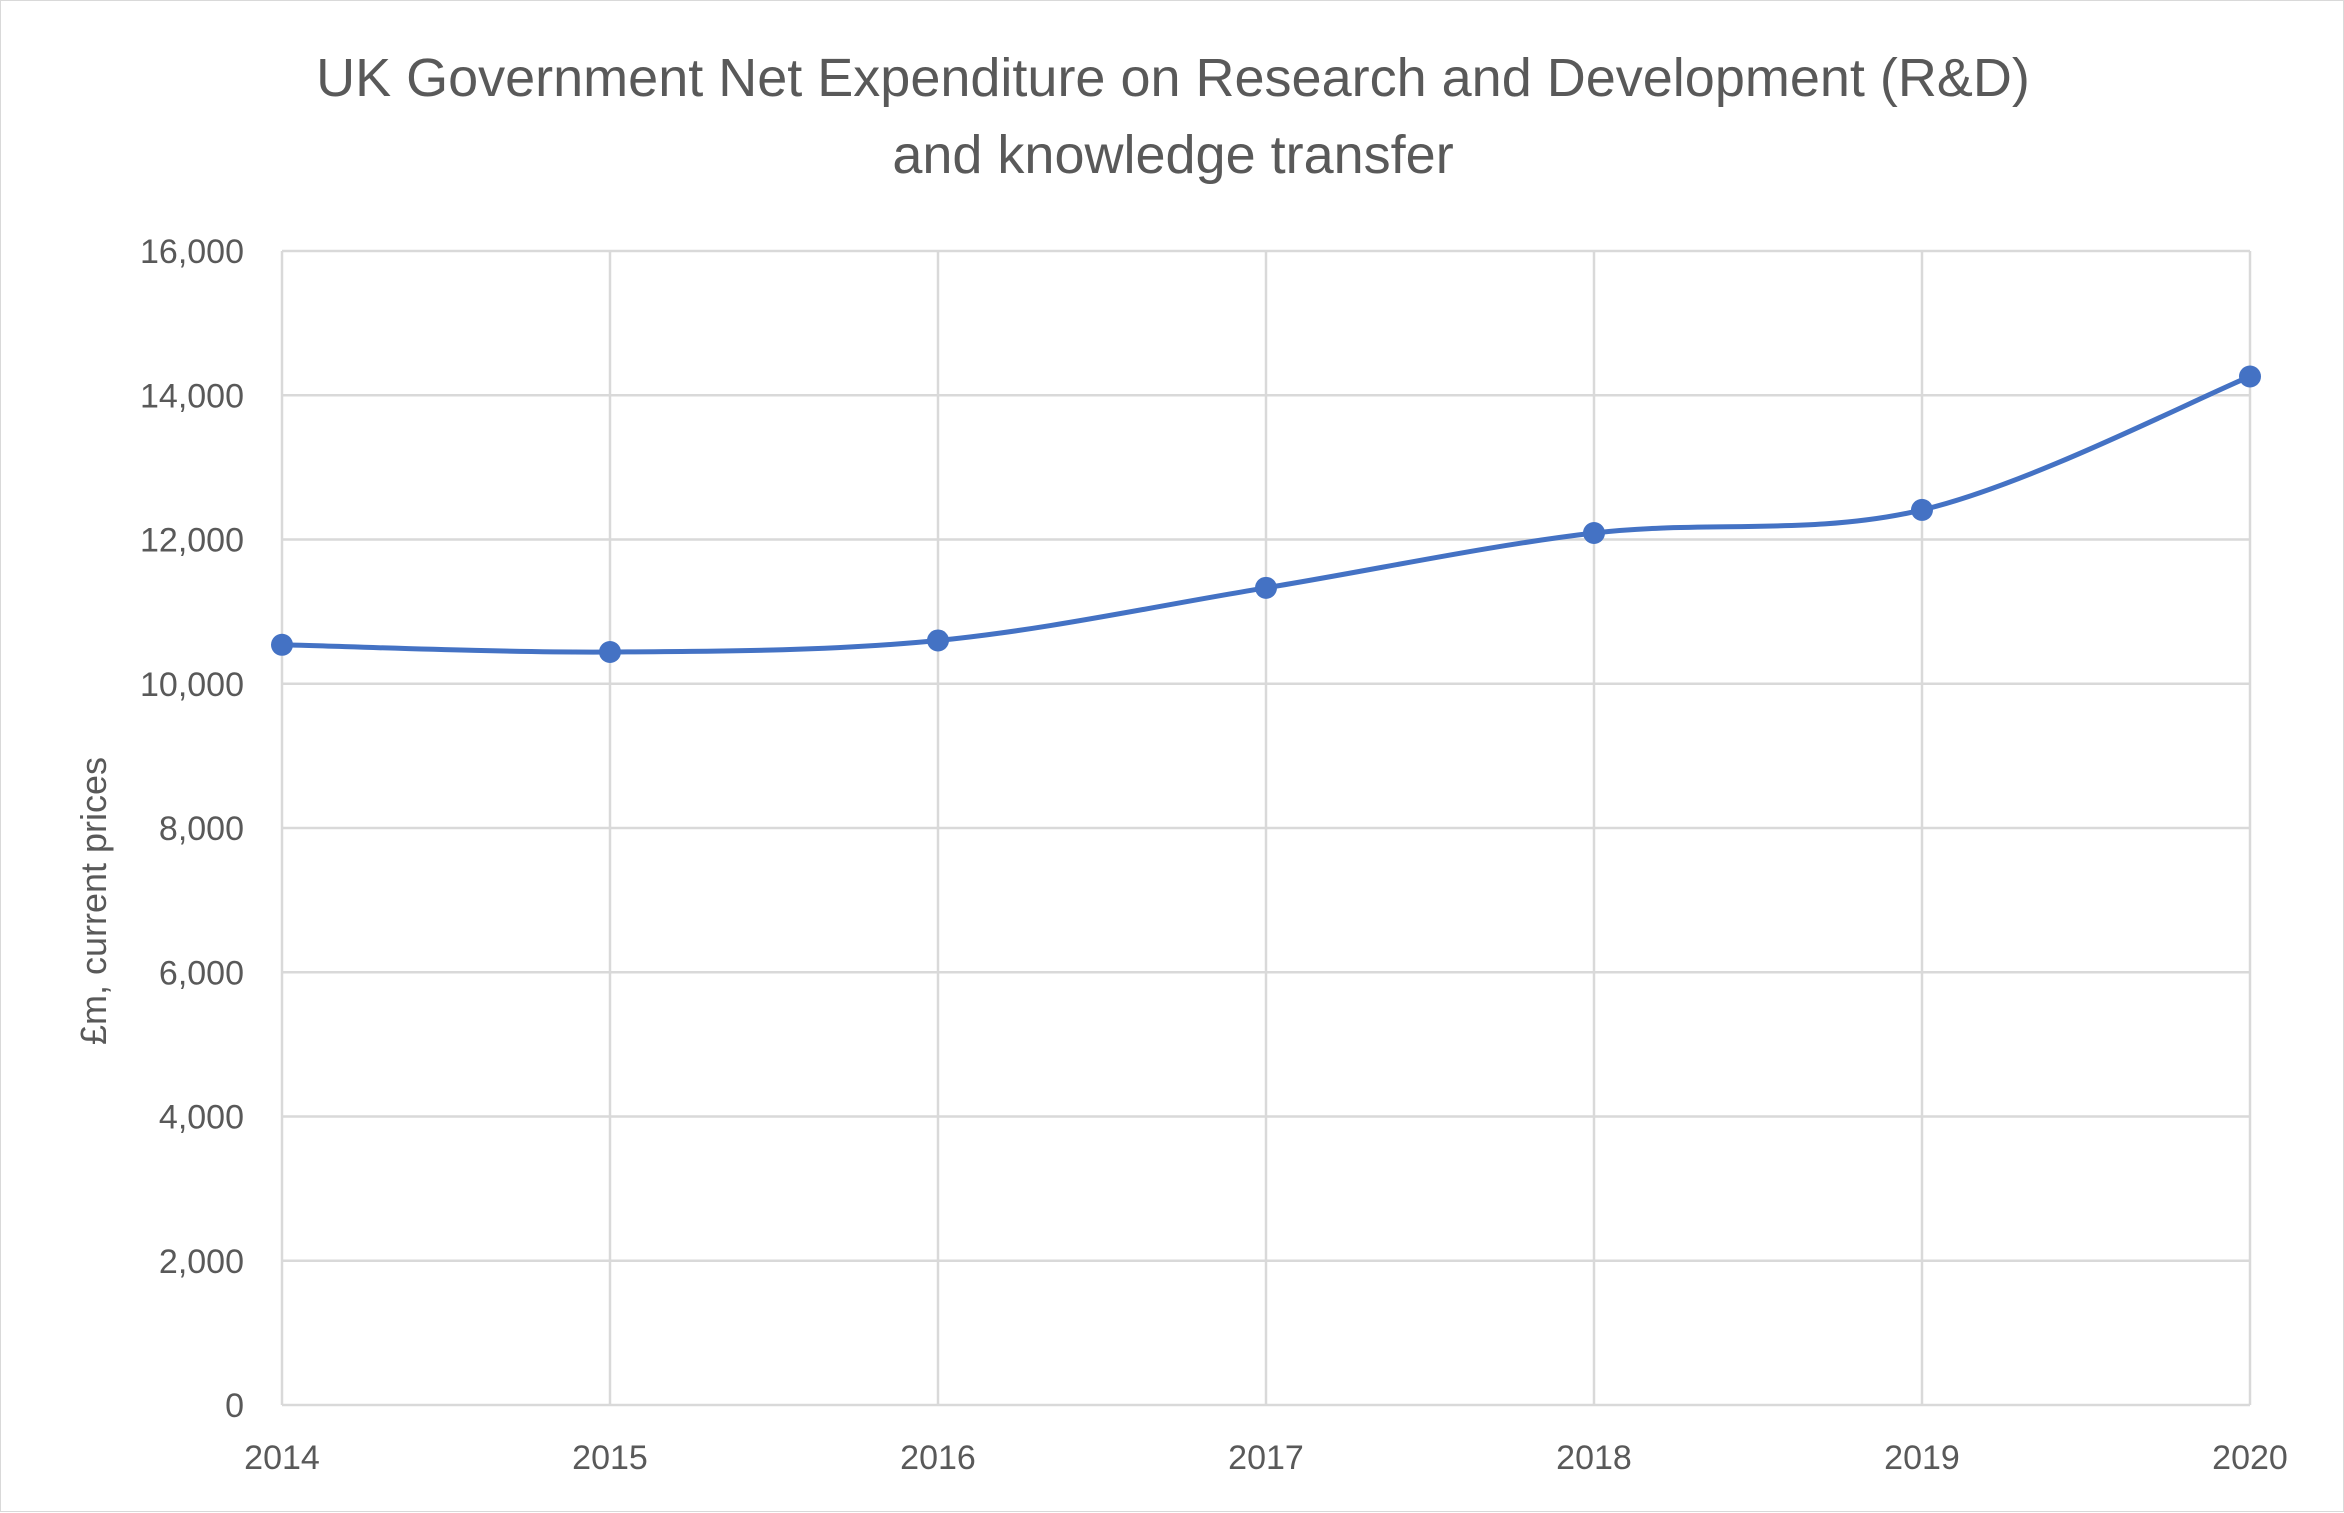 This screenshot has width=2344, height=1513. I want to click on y-tick-label: 16,000, so click(192, 252).